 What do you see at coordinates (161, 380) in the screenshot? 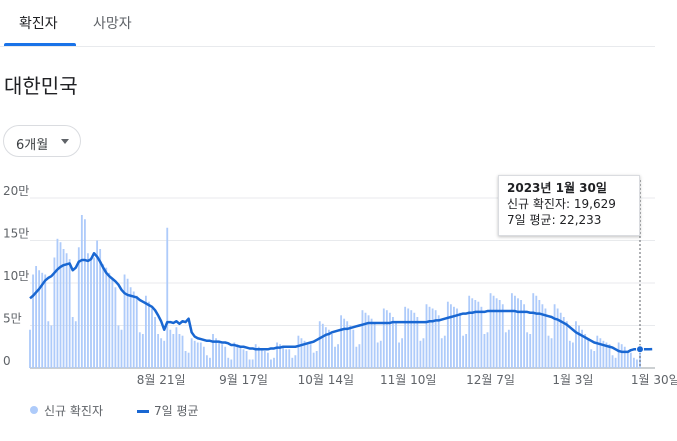
I see `x-tick-label: 8월 21일` at bounding box center [161, 380].